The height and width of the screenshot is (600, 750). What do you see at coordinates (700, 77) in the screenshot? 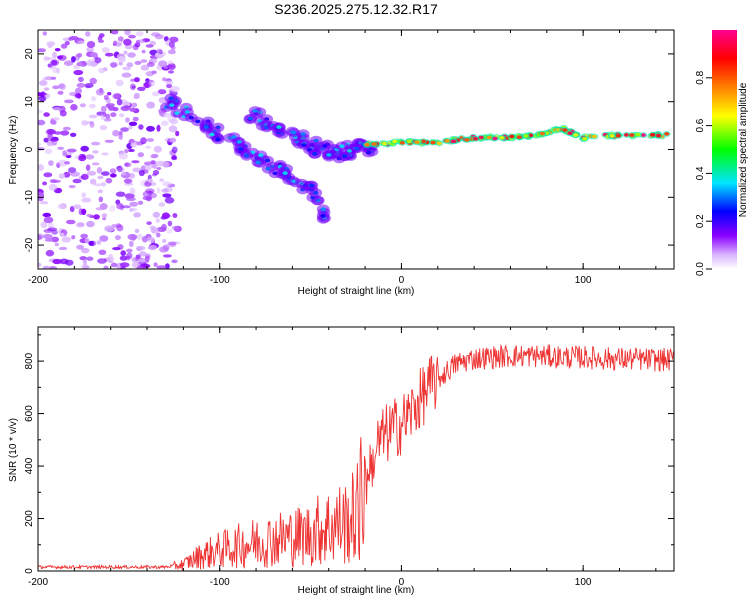
I see `colorbar-tick-label: 0.8` at bounding box center [700, 77].